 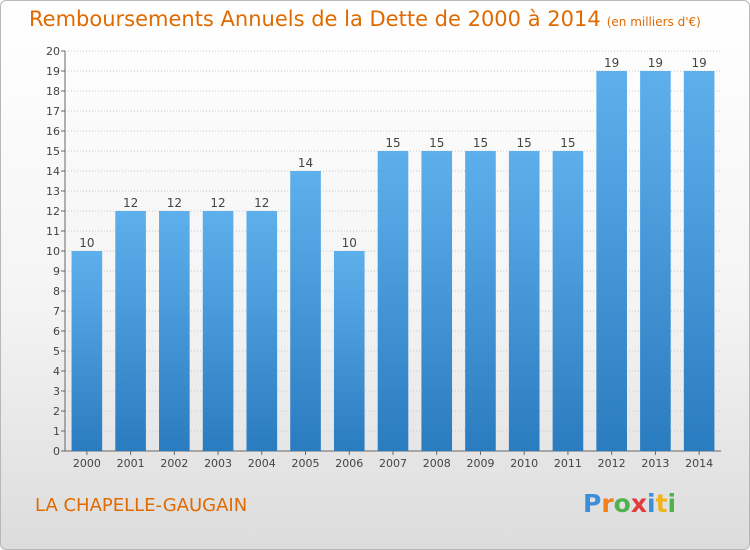 I want to click on logo-letter: t, so click(x=661, y=503).